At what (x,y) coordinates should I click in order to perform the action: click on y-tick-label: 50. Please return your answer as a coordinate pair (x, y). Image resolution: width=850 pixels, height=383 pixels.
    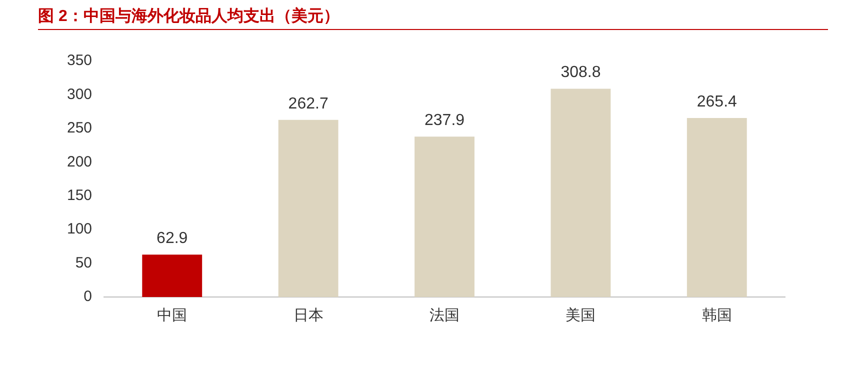
    Looking at the image, I should click on (83, 263).